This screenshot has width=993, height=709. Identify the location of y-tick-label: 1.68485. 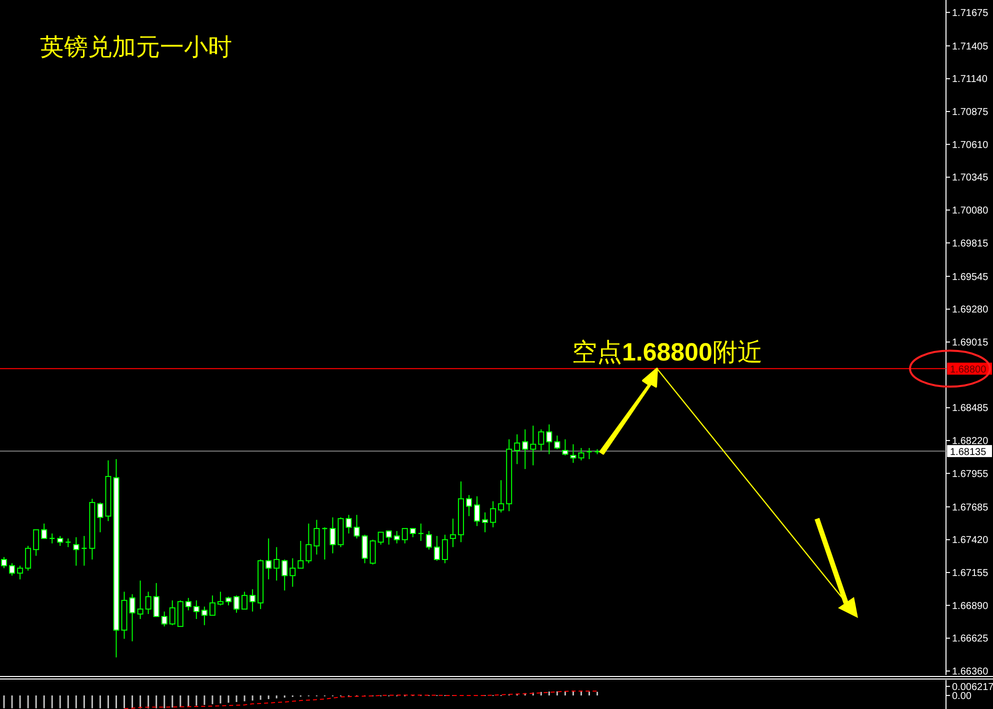
(970, 408).